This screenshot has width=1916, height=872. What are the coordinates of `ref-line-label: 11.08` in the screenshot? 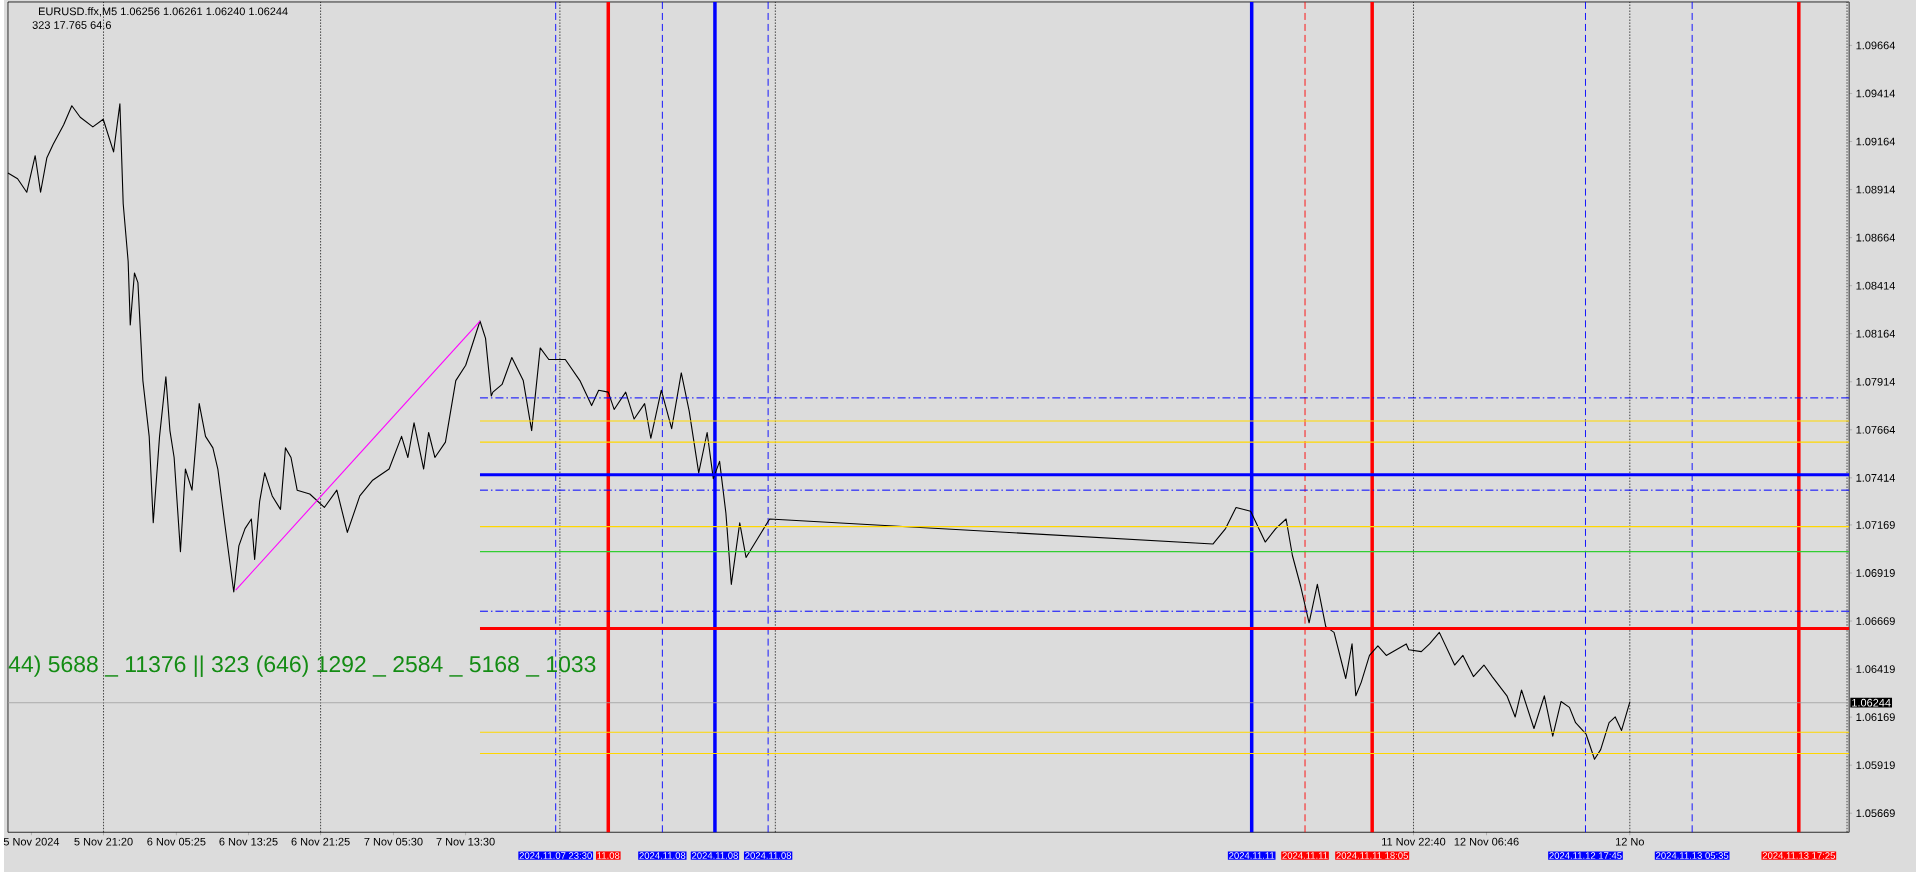 It's located at (608, 855).